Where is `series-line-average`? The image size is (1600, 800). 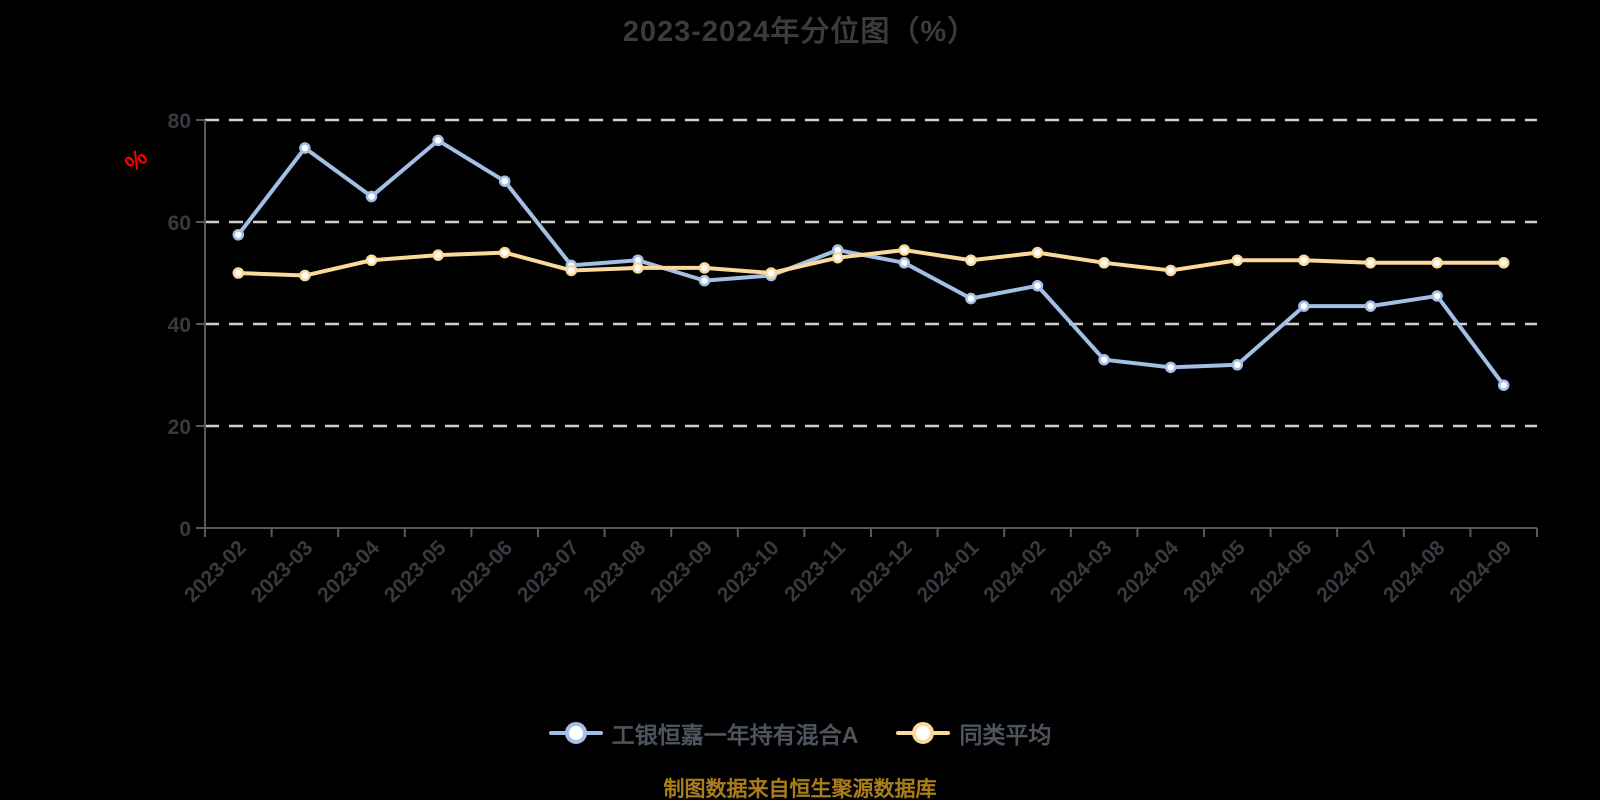
series-line-average is located at coordinates (871, 263).